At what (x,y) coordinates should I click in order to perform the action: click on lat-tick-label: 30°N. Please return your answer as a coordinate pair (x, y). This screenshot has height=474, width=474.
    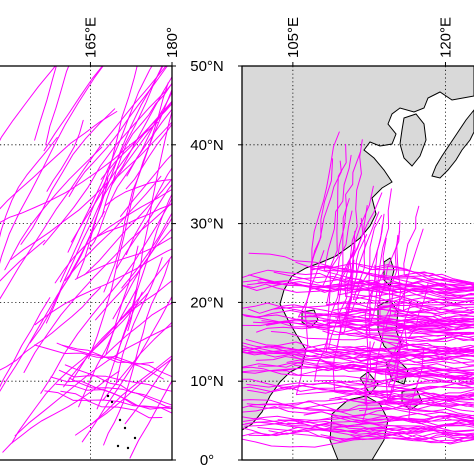
    Looking at the image, I should click on (207, 224).